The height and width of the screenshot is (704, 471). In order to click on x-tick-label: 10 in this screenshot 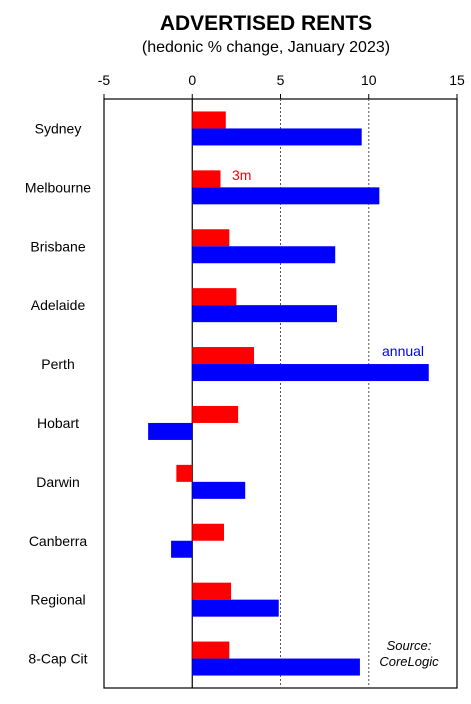, I will do `click(369, 80)`.